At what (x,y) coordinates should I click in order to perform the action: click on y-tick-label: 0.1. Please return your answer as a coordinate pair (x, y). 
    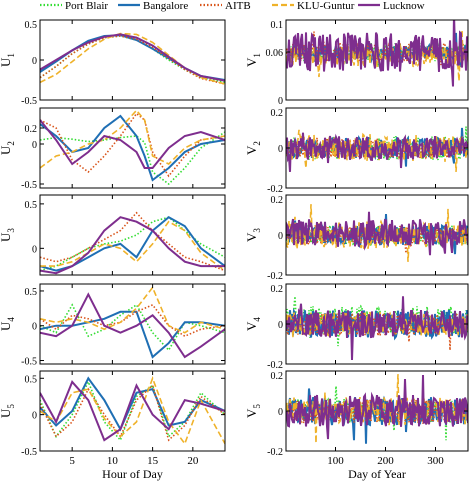
    Looking at the image, I should click on (277, 25).